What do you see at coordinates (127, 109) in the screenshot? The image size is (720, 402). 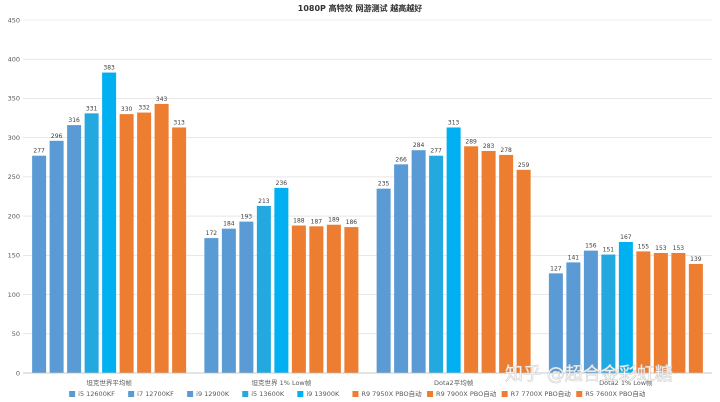 I see `data-label: 330` at bounding box center [127, 109].